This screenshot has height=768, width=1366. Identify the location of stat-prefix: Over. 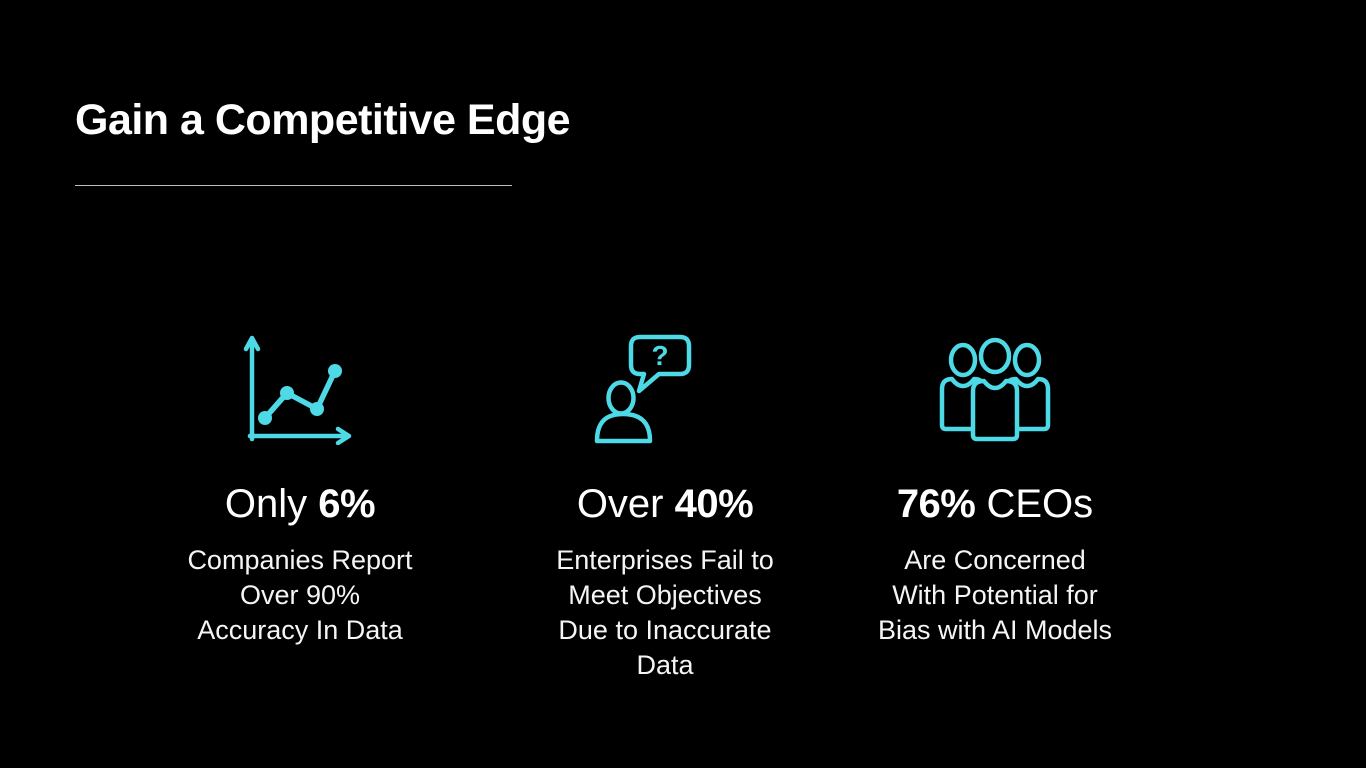
(625, 504).